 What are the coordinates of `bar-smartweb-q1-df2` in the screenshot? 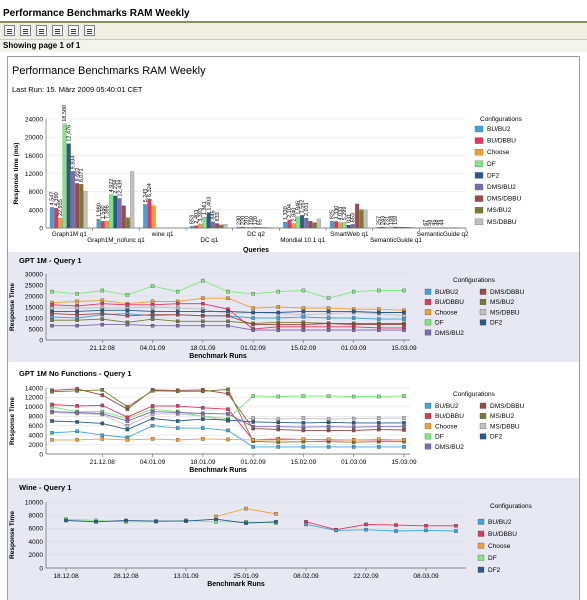 It's located at (348, 226).